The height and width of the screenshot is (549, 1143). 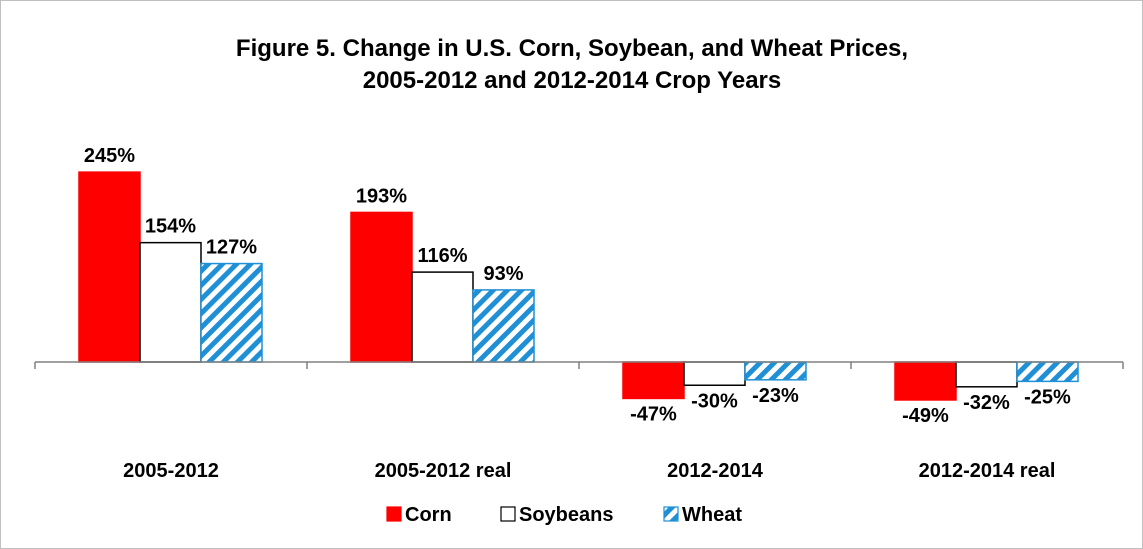 I want to click on data-label-soybeans-2: -30%, so click(x=714, y=401).